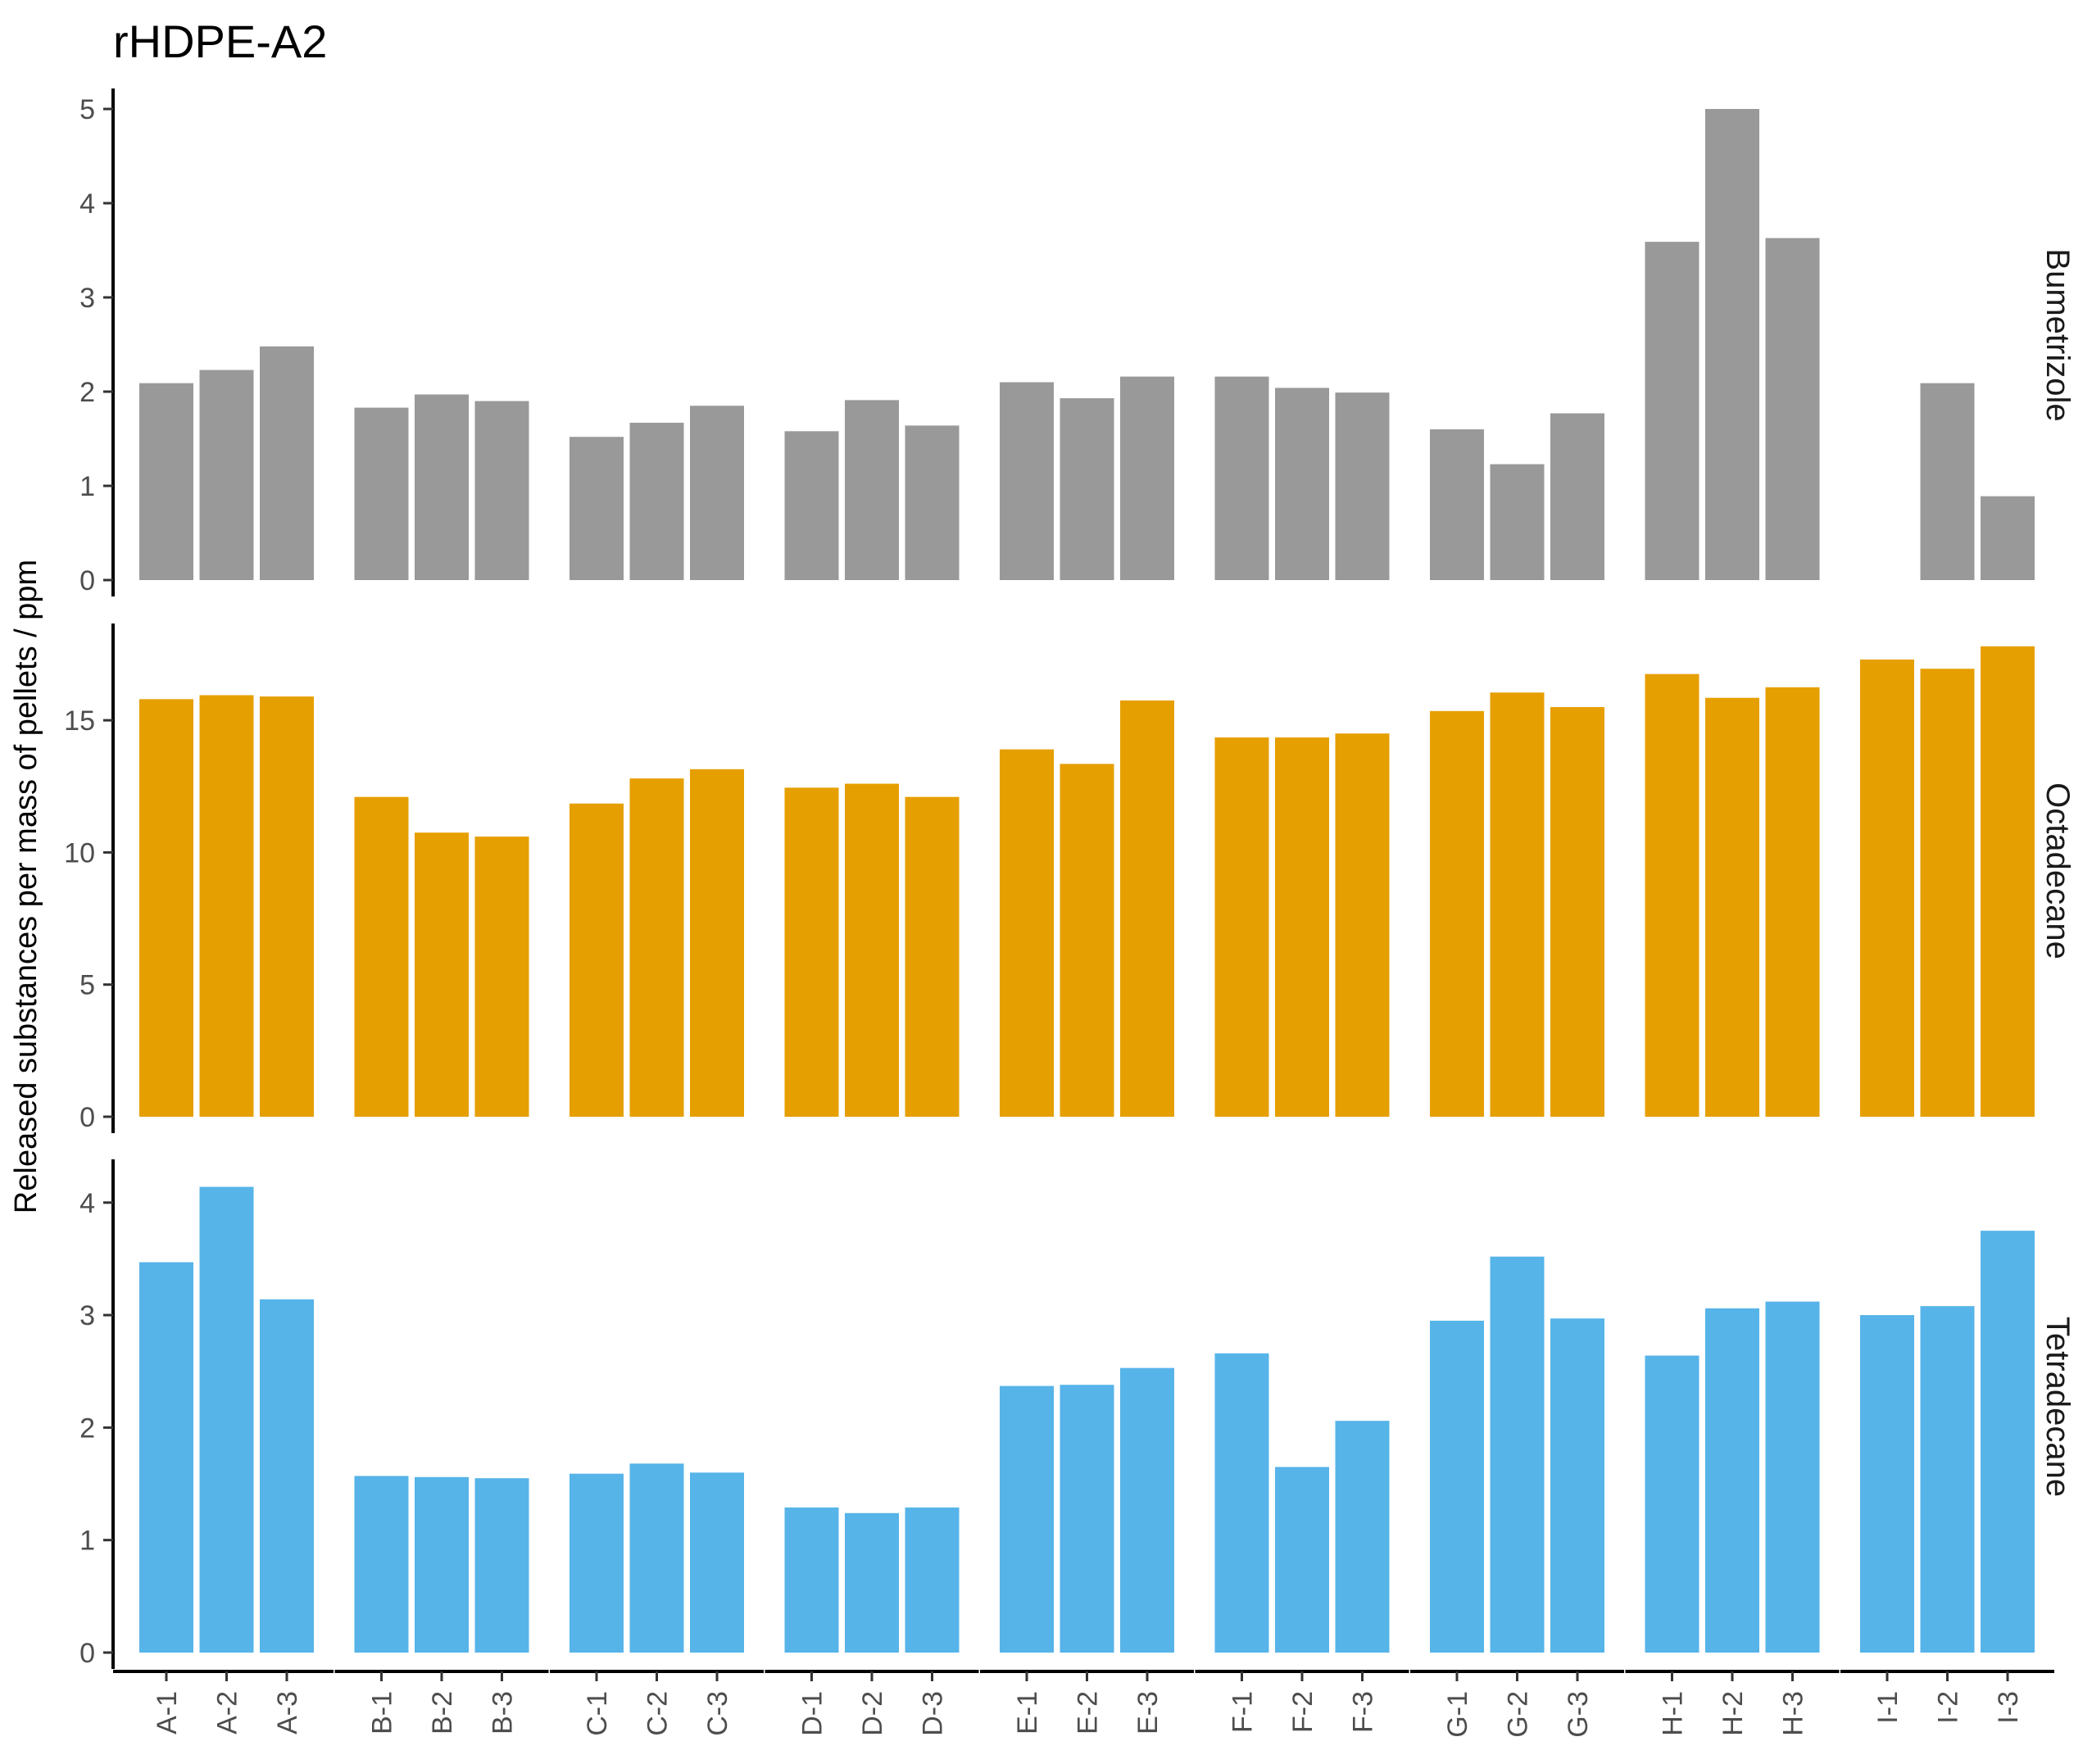 This screenshot has width=2092, height=1764. Describe the element at coordinates (79, 721) in the screenshot. I see `y-tick-label: 15` at that location.